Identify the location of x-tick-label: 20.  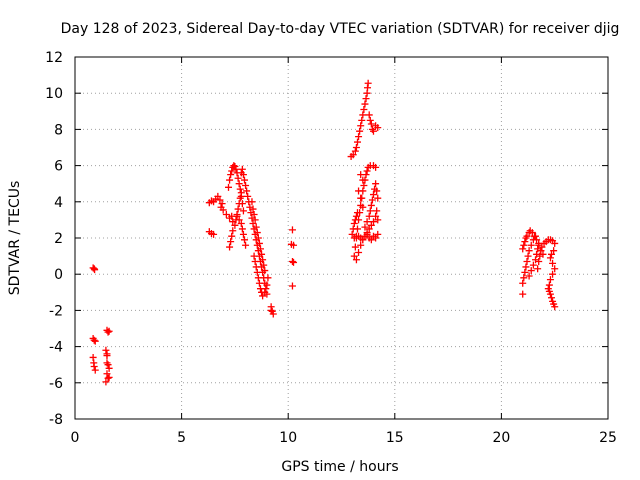
(501, 438).